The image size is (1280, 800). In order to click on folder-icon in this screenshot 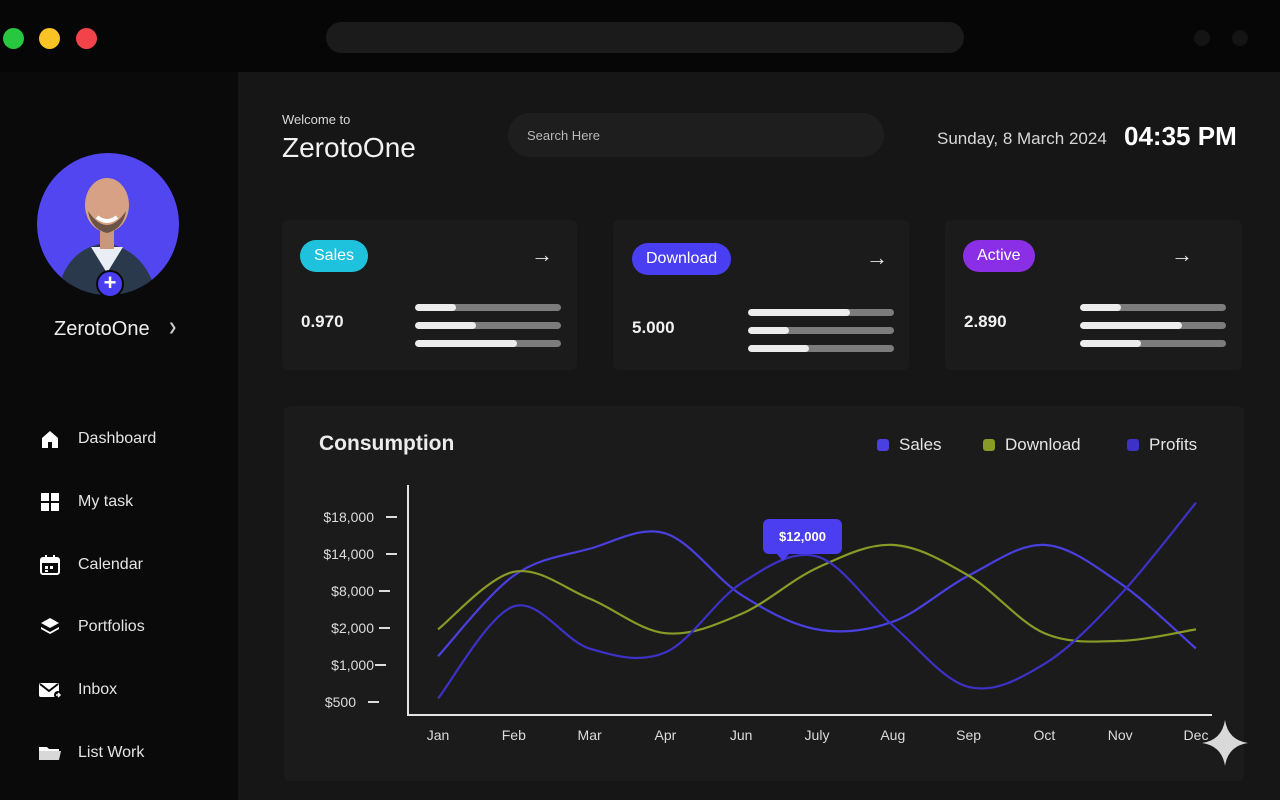, I will do `click(50, 753)`.